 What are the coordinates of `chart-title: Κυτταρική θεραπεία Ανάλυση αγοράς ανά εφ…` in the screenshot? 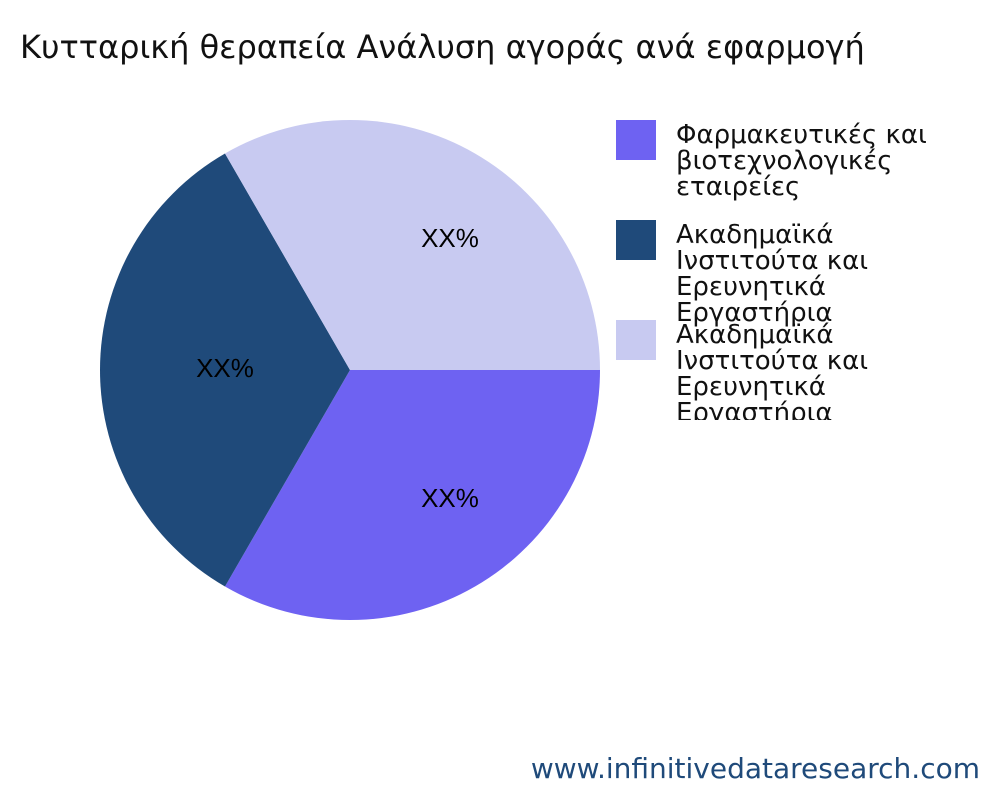 It's located at (442, 47).